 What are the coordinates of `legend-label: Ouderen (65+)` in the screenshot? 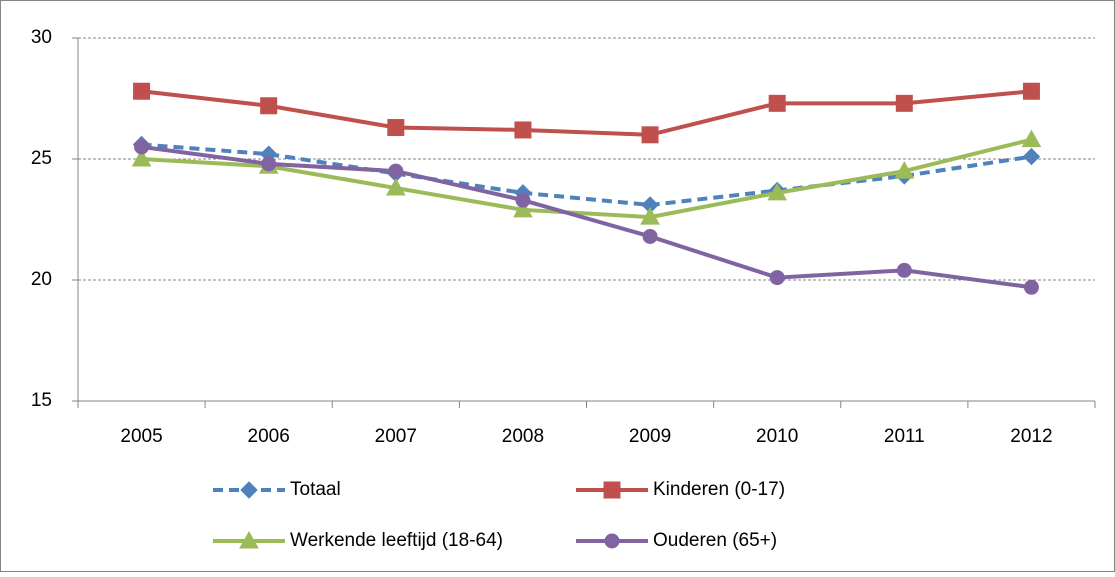 It's located at (715, 540).